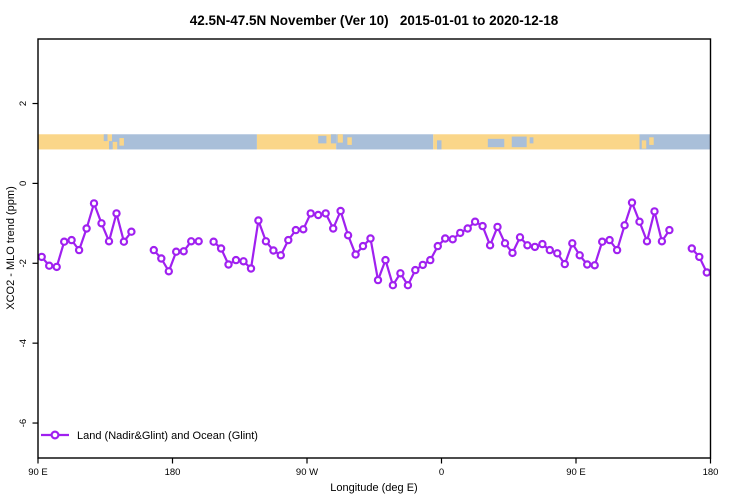 This screenshot has height=500, width=750. Describe the element at coordinates (23, 343) in the screenshot. I see `y-tick-label: -4` at that location.